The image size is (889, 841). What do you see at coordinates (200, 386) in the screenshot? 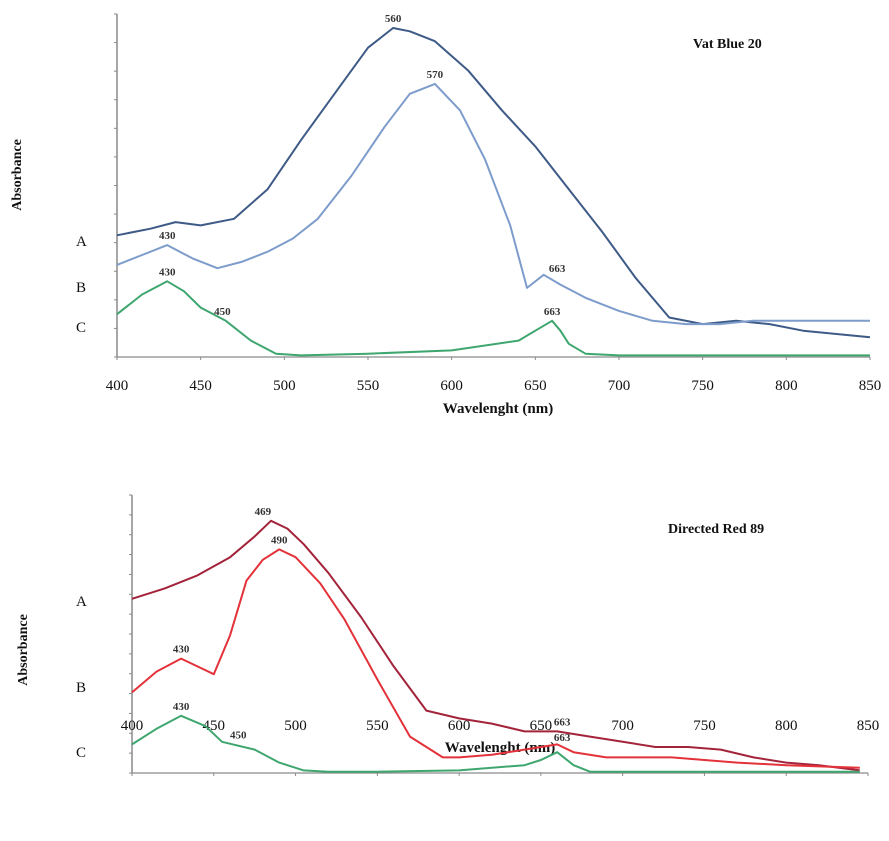
I see `x-tick-label: 450` at bounding box center [200, 386].